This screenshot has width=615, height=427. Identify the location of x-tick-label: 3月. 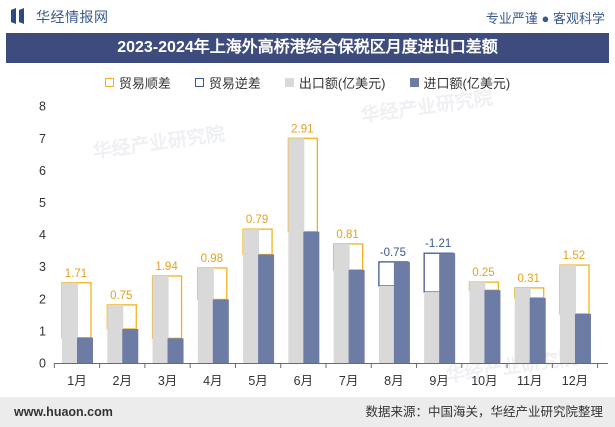
(167, 381).